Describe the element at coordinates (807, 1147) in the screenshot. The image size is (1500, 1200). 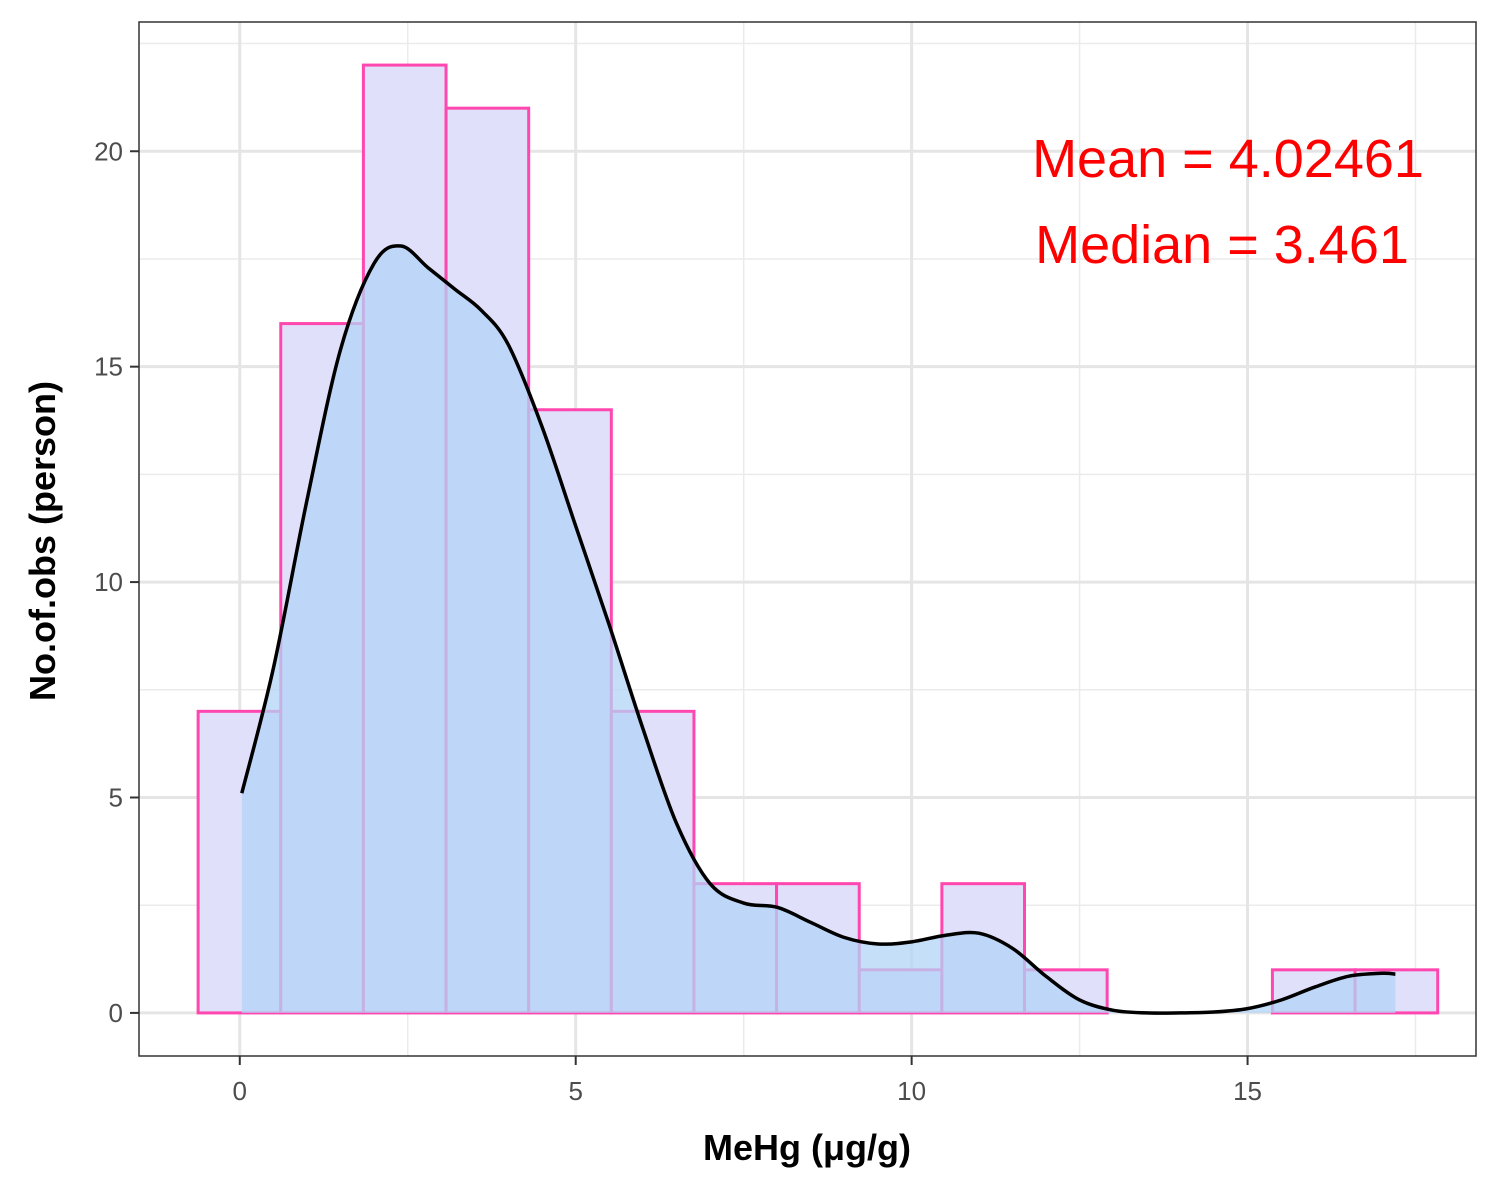
I see `x-axis-title: MeHg (μg/g)` at that location.